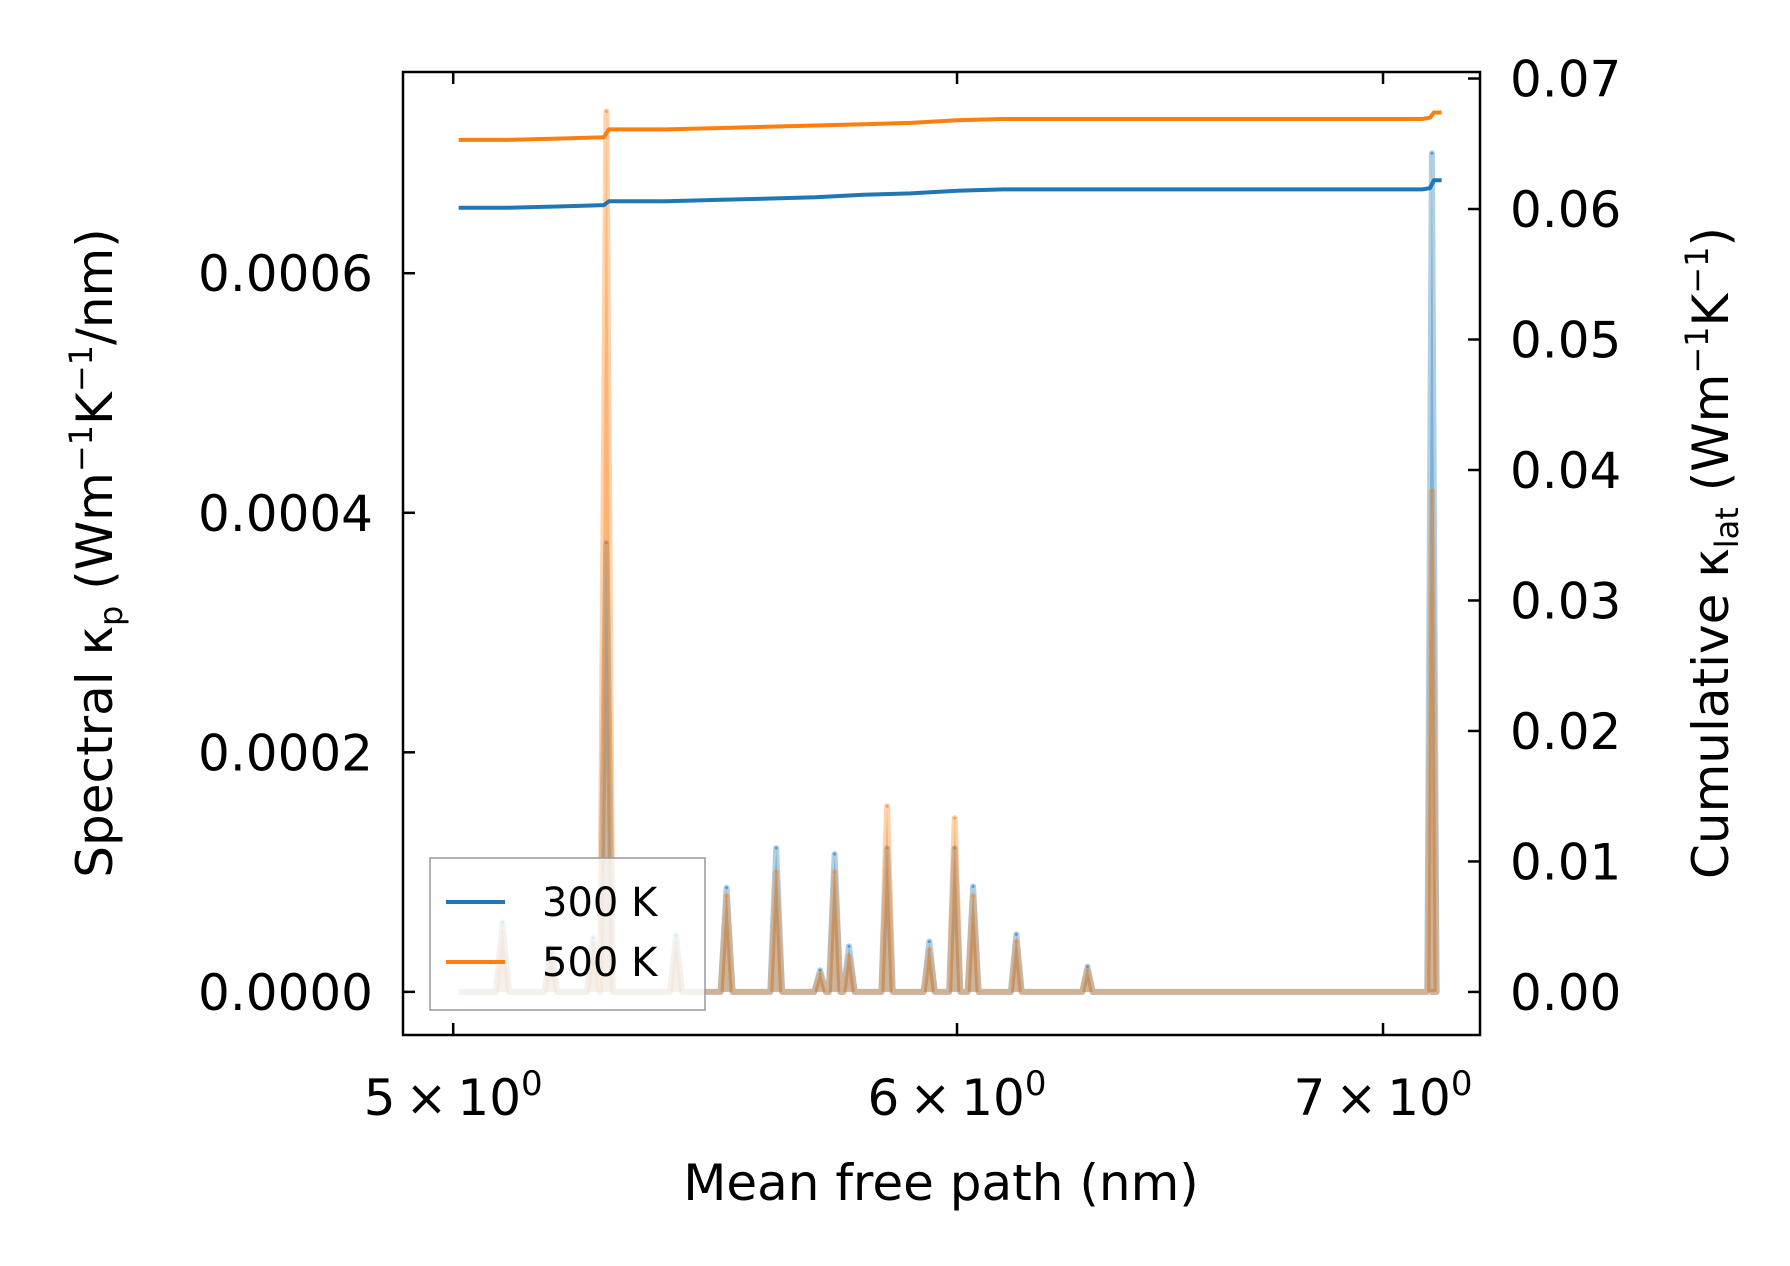 This screenshot has width=1790, height=1266. I want to click on y-tick-label-right: 0.05, so click(1565, 341).